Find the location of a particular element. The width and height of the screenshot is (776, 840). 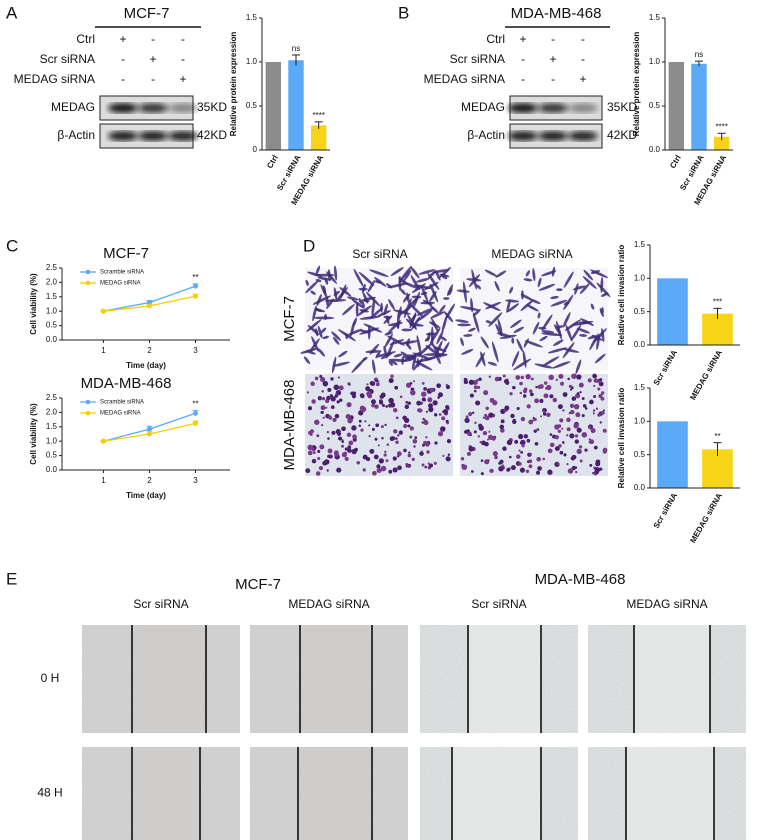

sign: - is located at coordinates (123, 59).